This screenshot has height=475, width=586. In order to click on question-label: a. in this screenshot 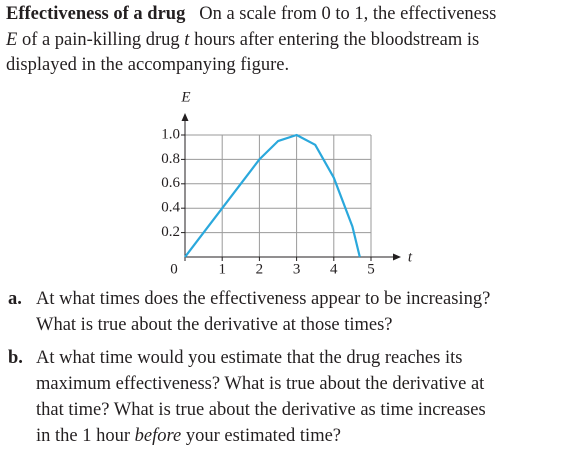, I will do `click(15, 299)`.